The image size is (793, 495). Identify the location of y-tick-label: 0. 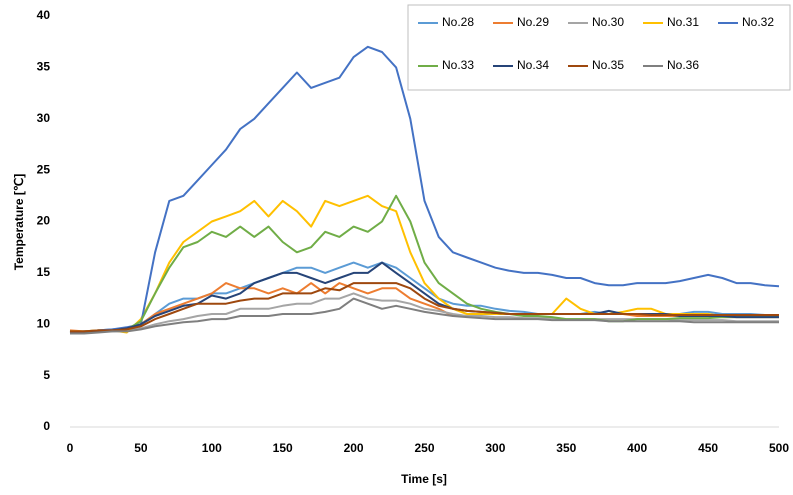
(46, 426).